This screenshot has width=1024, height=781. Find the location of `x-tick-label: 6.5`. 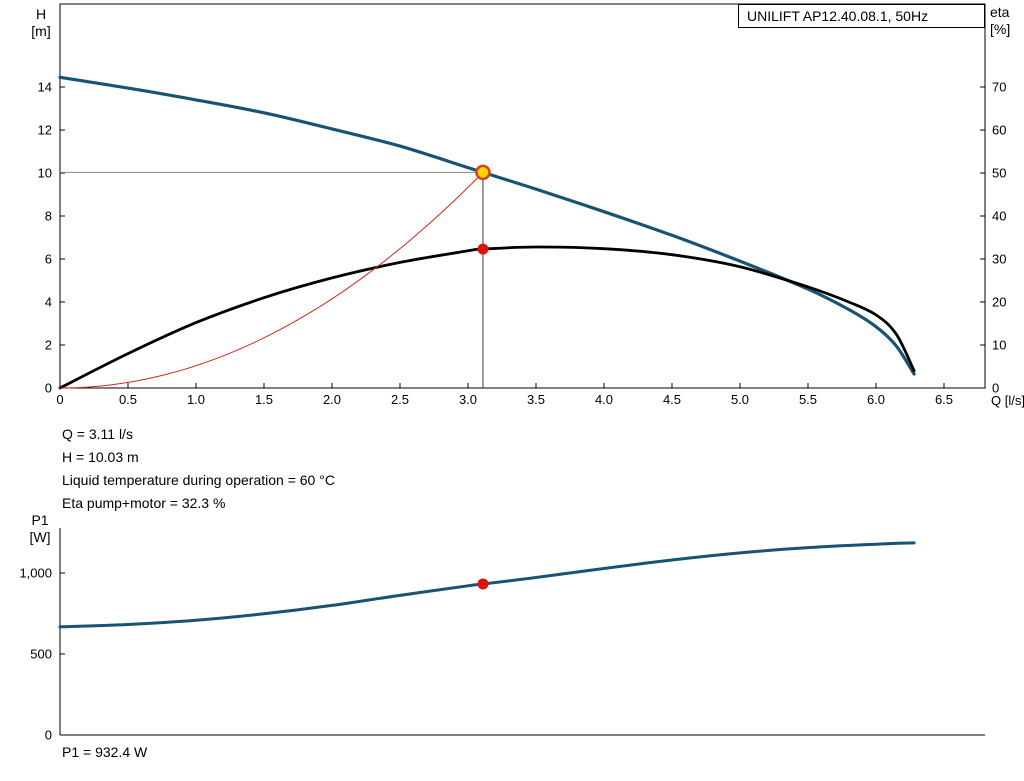

x-tick-label: 6.5 is located at coordinates (944, 399).